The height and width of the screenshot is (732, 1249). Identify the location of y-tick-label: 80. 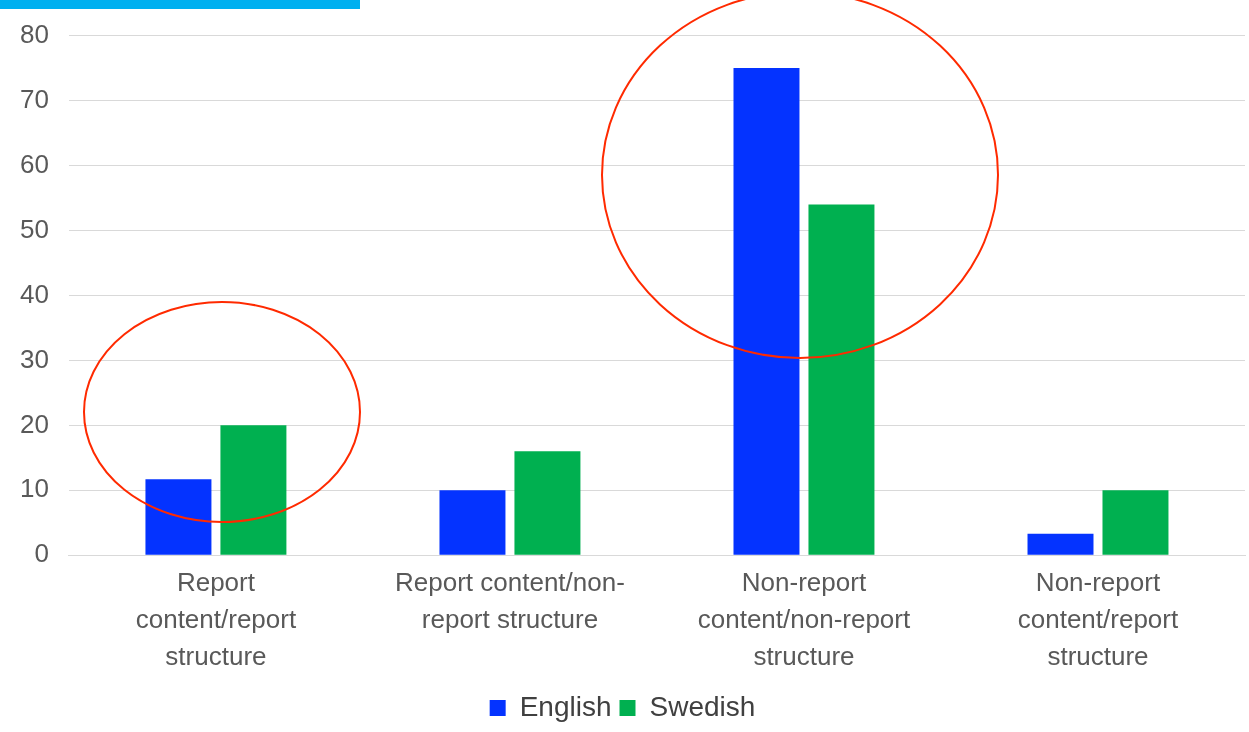
(34, 33).